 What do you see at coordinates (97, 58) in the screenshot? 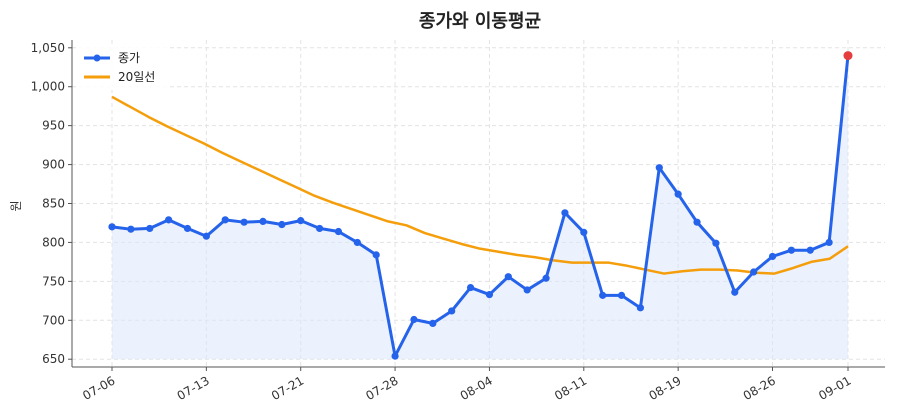
I see `legend-close-marker` at bounding box center [97, 58].